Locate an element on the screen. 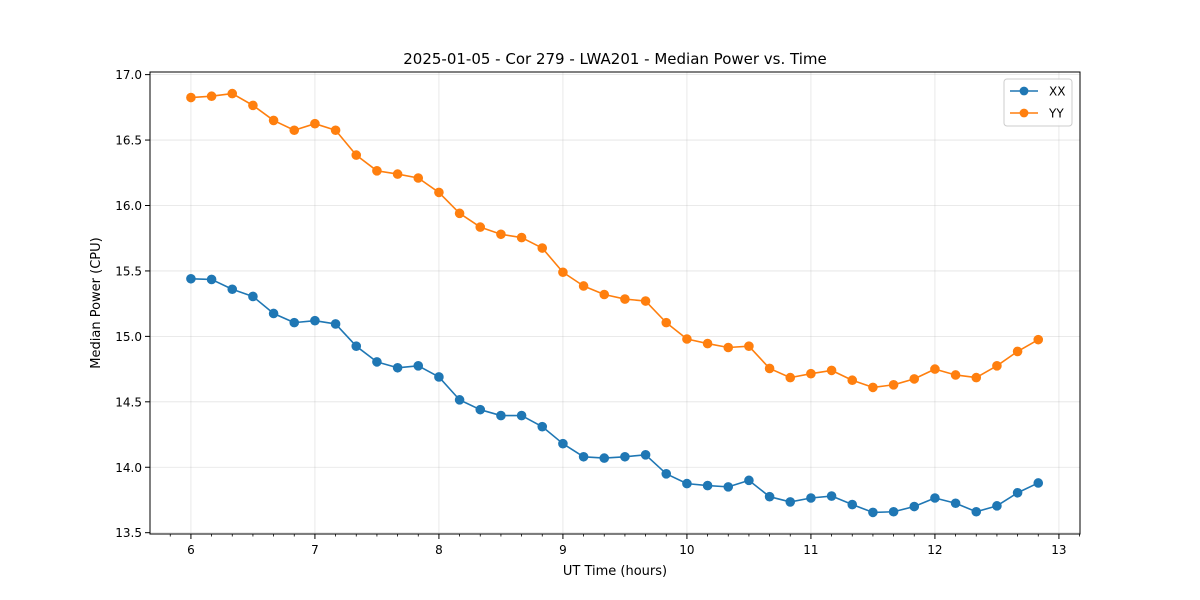  y-tick-label: 16.5 is located at coordinates (128, 141).